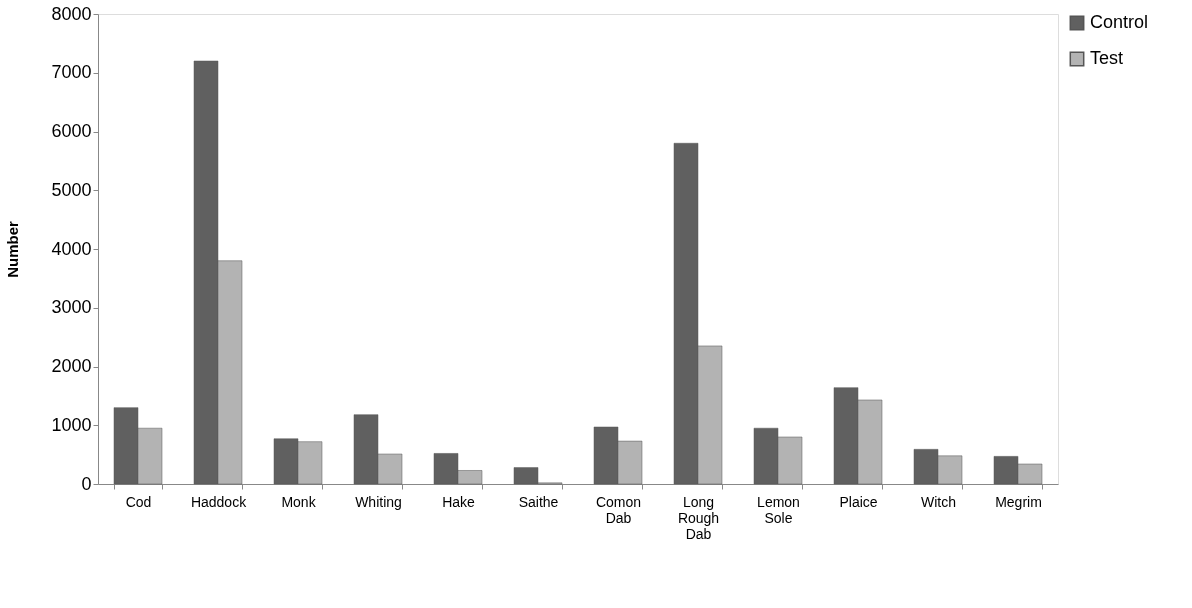 This screenshot has width=1192, height=608. What do you see at coordinates (538, 501) in the screenshot?
I see `x-tick-label: Saithe` at bounding box center [538, 501].